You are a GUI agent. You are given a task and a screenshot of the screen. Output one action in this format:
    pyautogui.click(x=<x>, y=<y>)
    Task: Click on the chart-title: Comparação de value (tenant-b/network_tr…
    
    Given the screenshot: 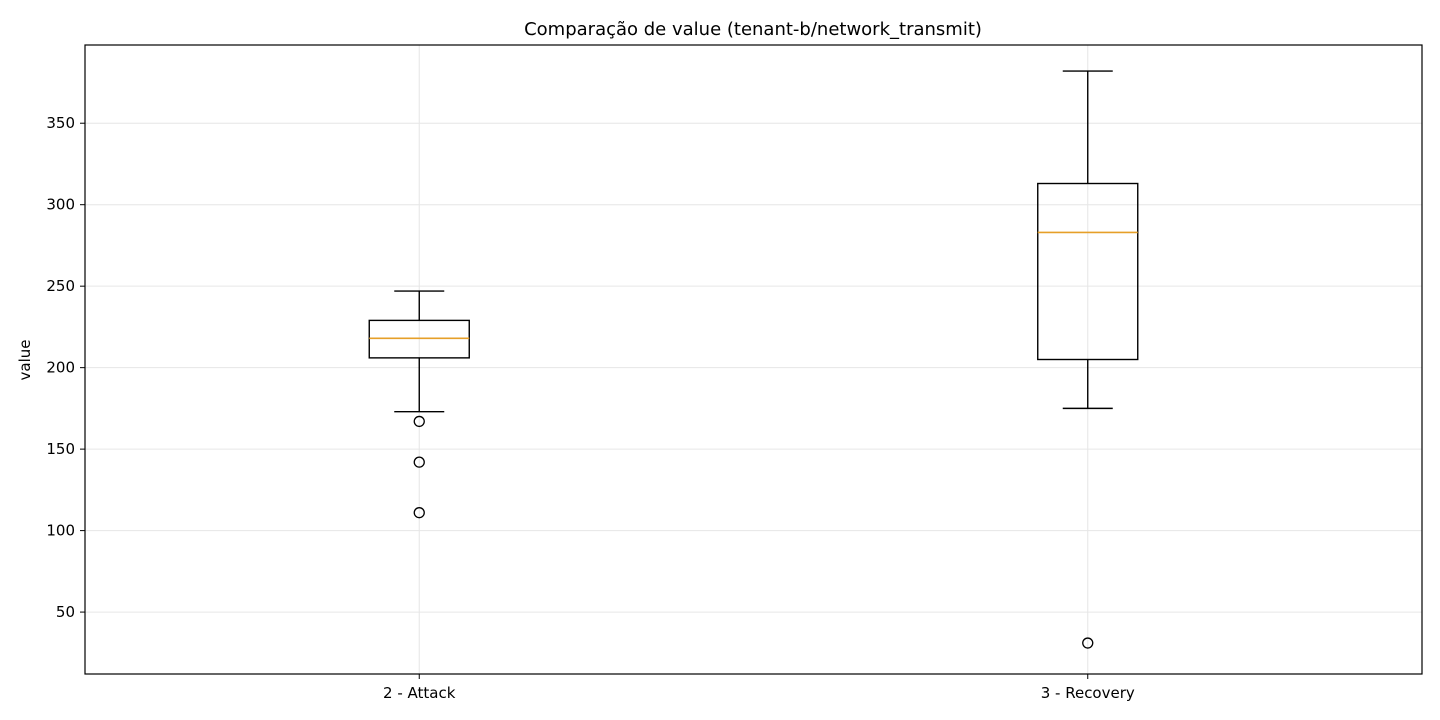 What is the action you would take?
    pyautogui.click(x=753, y=29)
    